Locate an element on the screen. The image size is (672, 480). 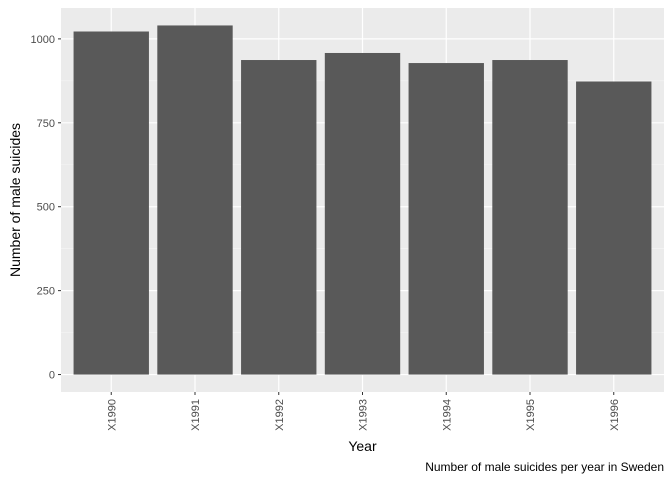
x-tick-label: X1991 is located at coordinates (196, 415).